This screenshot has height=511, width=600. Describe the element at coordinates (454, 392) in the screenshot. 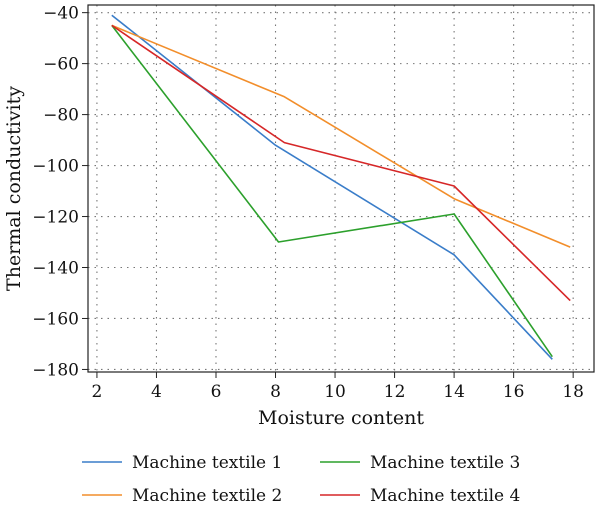

I see `x-tick-label: 14` at that location.